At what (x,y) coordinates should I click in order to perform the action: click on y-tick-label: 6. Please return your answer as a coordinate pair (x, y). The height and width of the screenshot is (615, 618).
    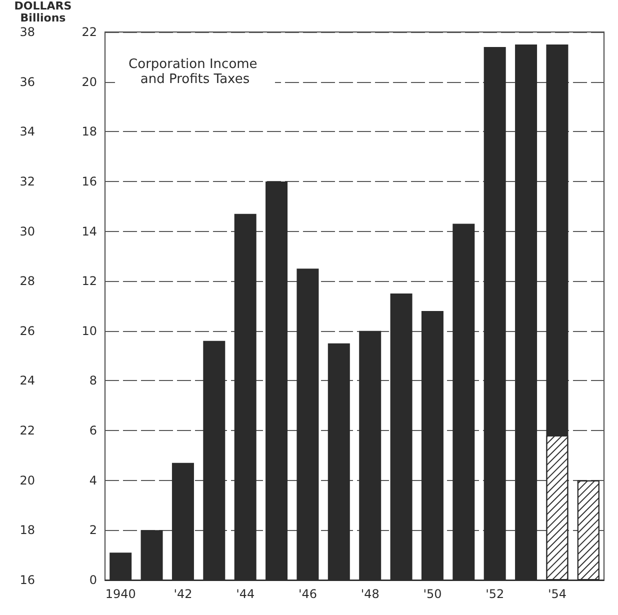
    Looking at the image, I should click on (93, 431).